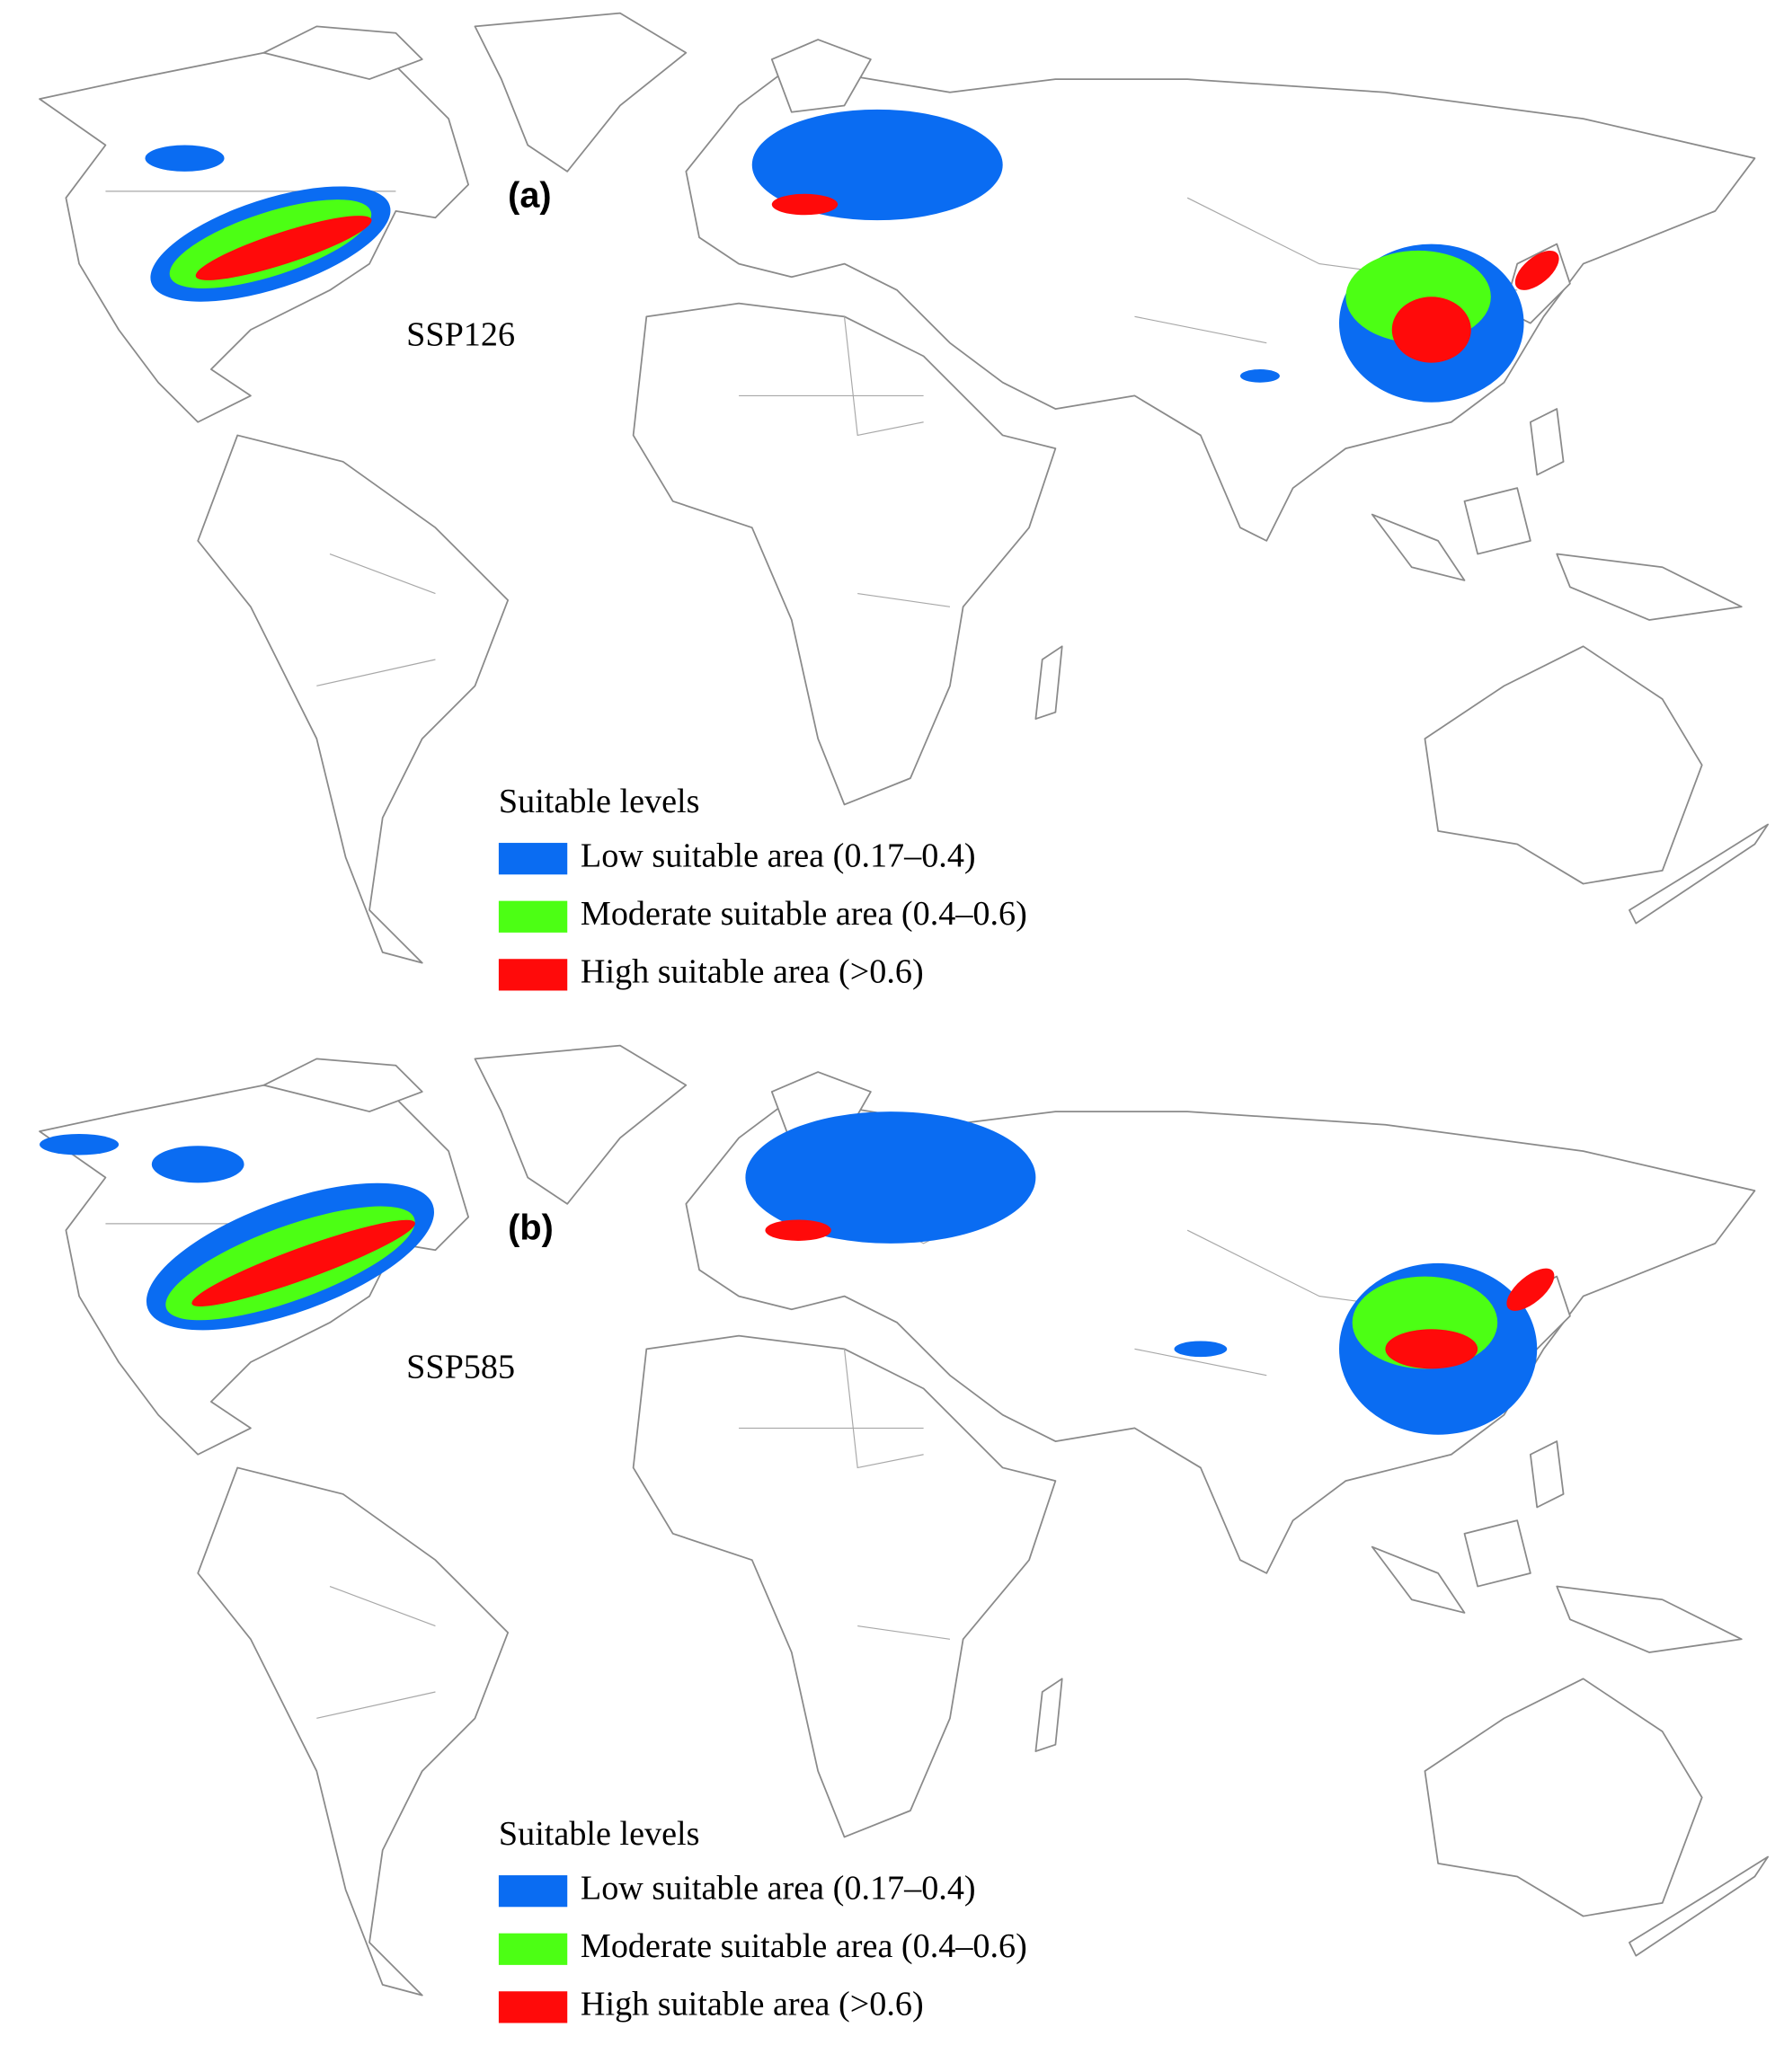 Image resolution: width=1784 pixels, height=2072 pixels. I want to click on scenario-label: SSP585, so click(461, 1367).